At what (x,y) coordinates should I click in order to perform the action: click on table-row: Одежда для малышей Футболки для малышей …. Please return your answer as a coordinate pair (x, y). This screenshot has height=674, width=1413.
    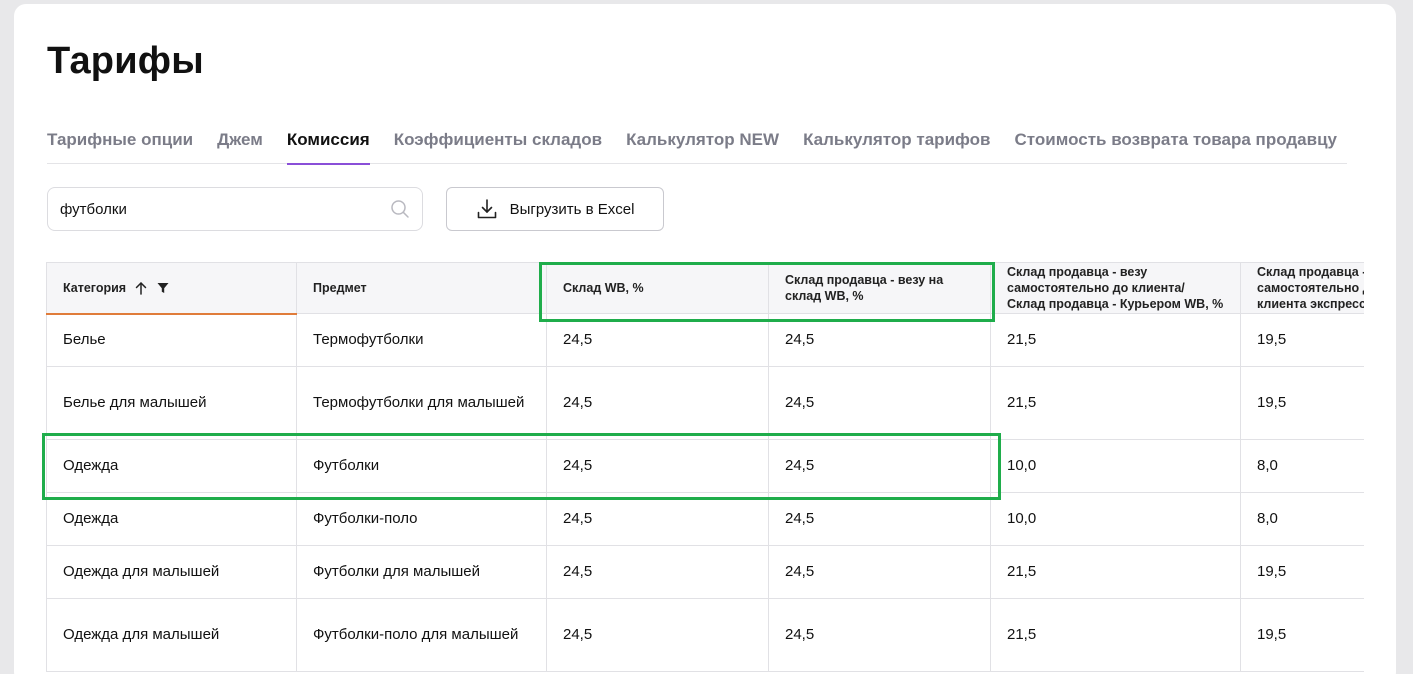
    Looking at the image, I should click on (705, 572).